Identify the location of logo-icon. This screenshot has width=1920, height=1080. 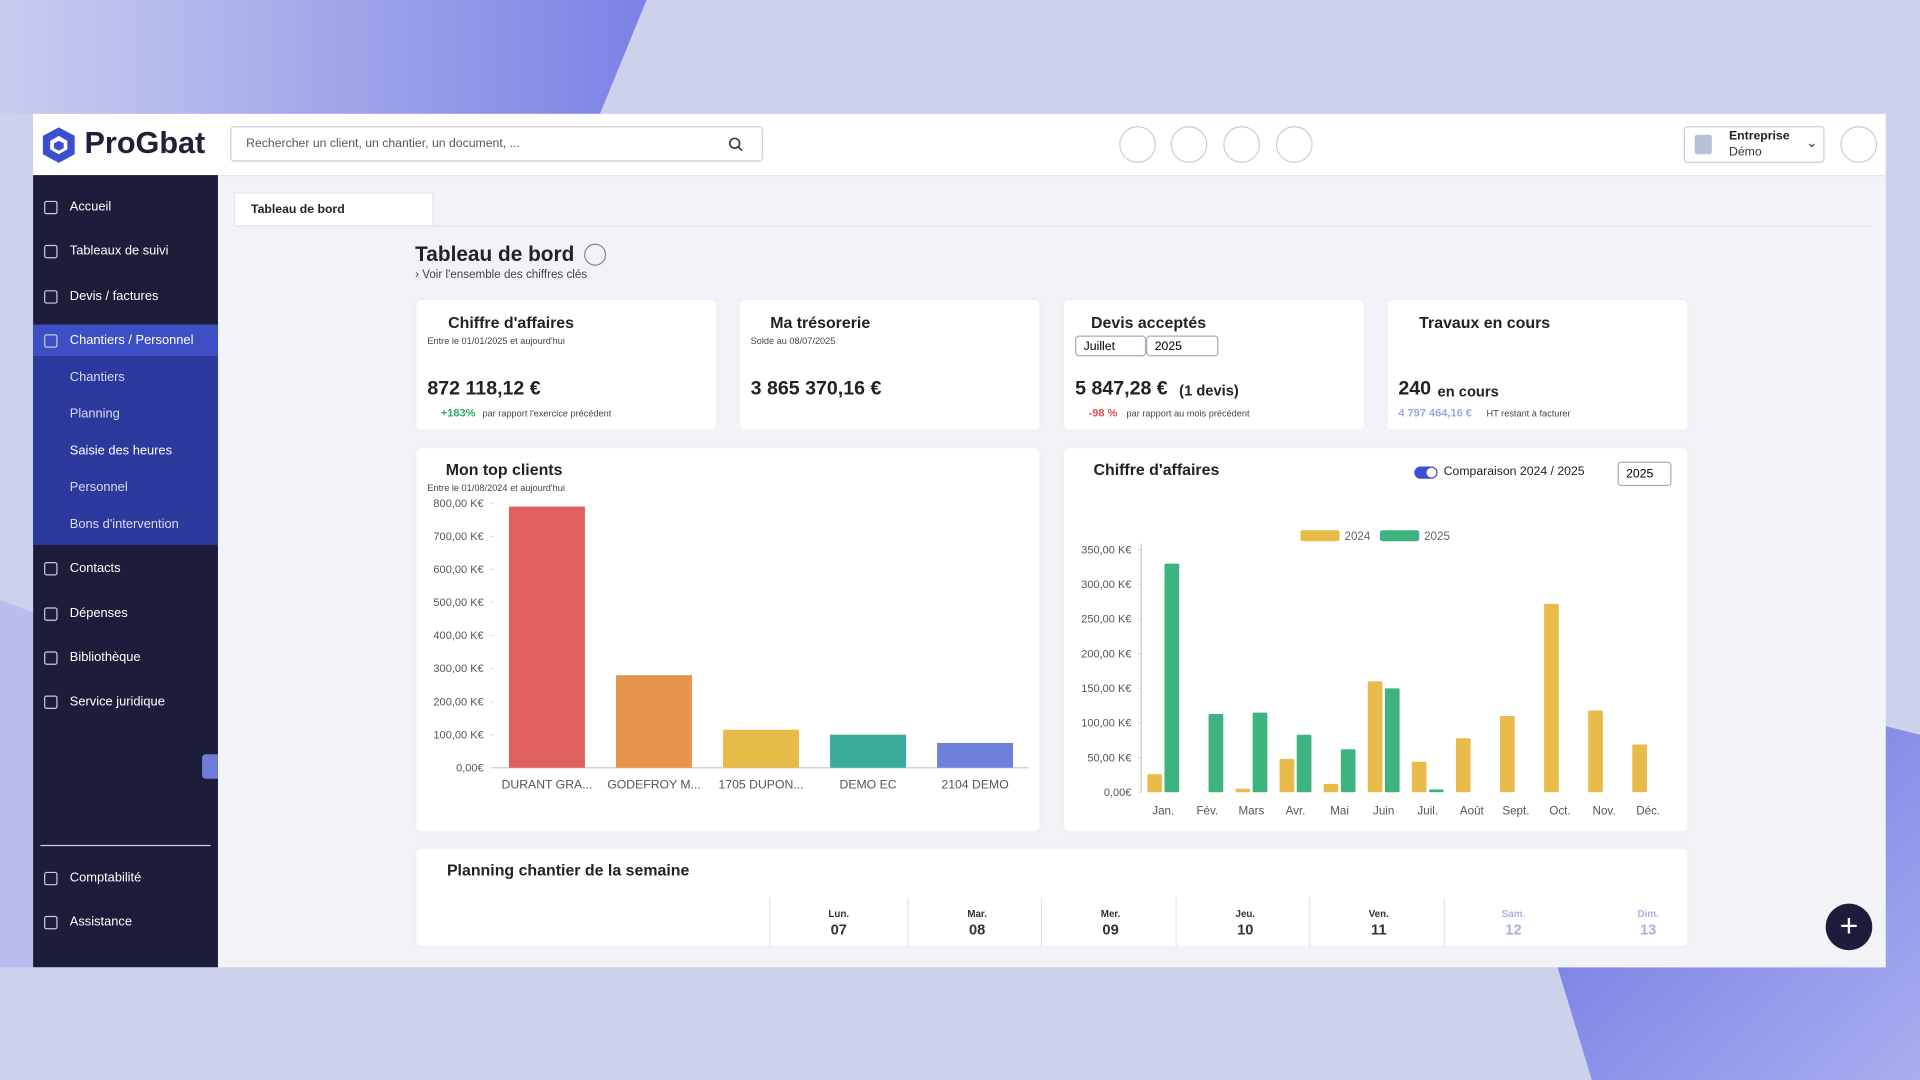
(58, 145).